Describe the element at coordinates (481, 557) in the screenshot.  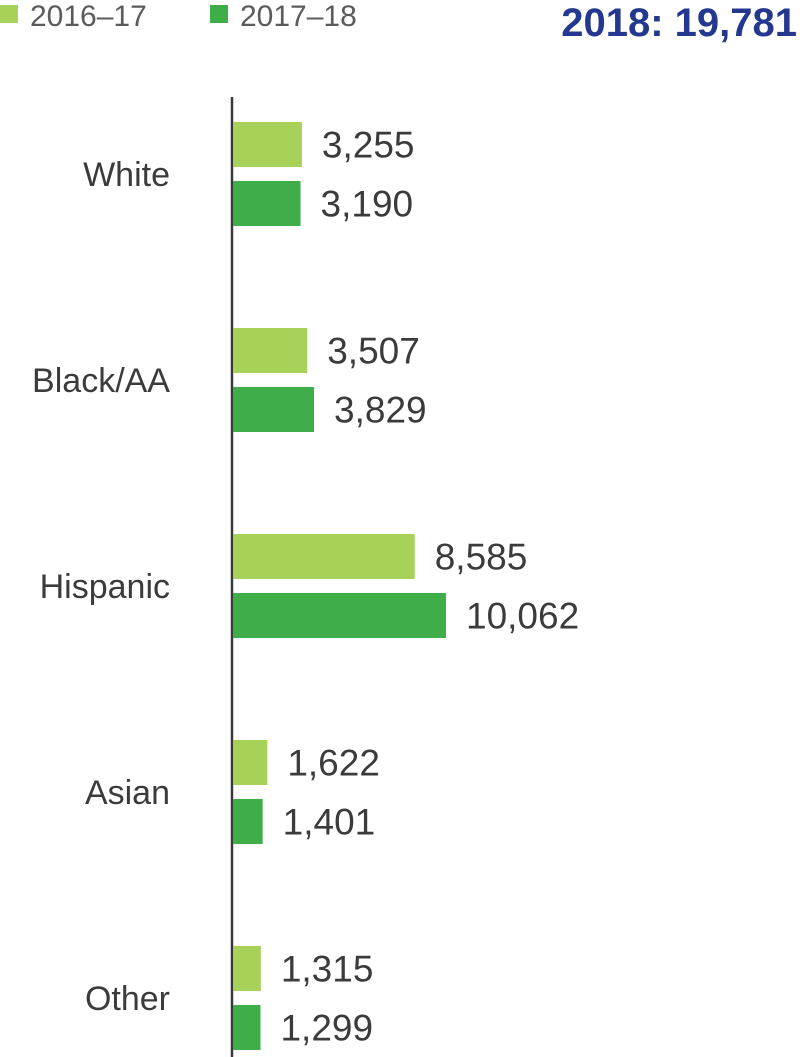
I see `value-label-hispanic-2016-17: 8,585` at that location.